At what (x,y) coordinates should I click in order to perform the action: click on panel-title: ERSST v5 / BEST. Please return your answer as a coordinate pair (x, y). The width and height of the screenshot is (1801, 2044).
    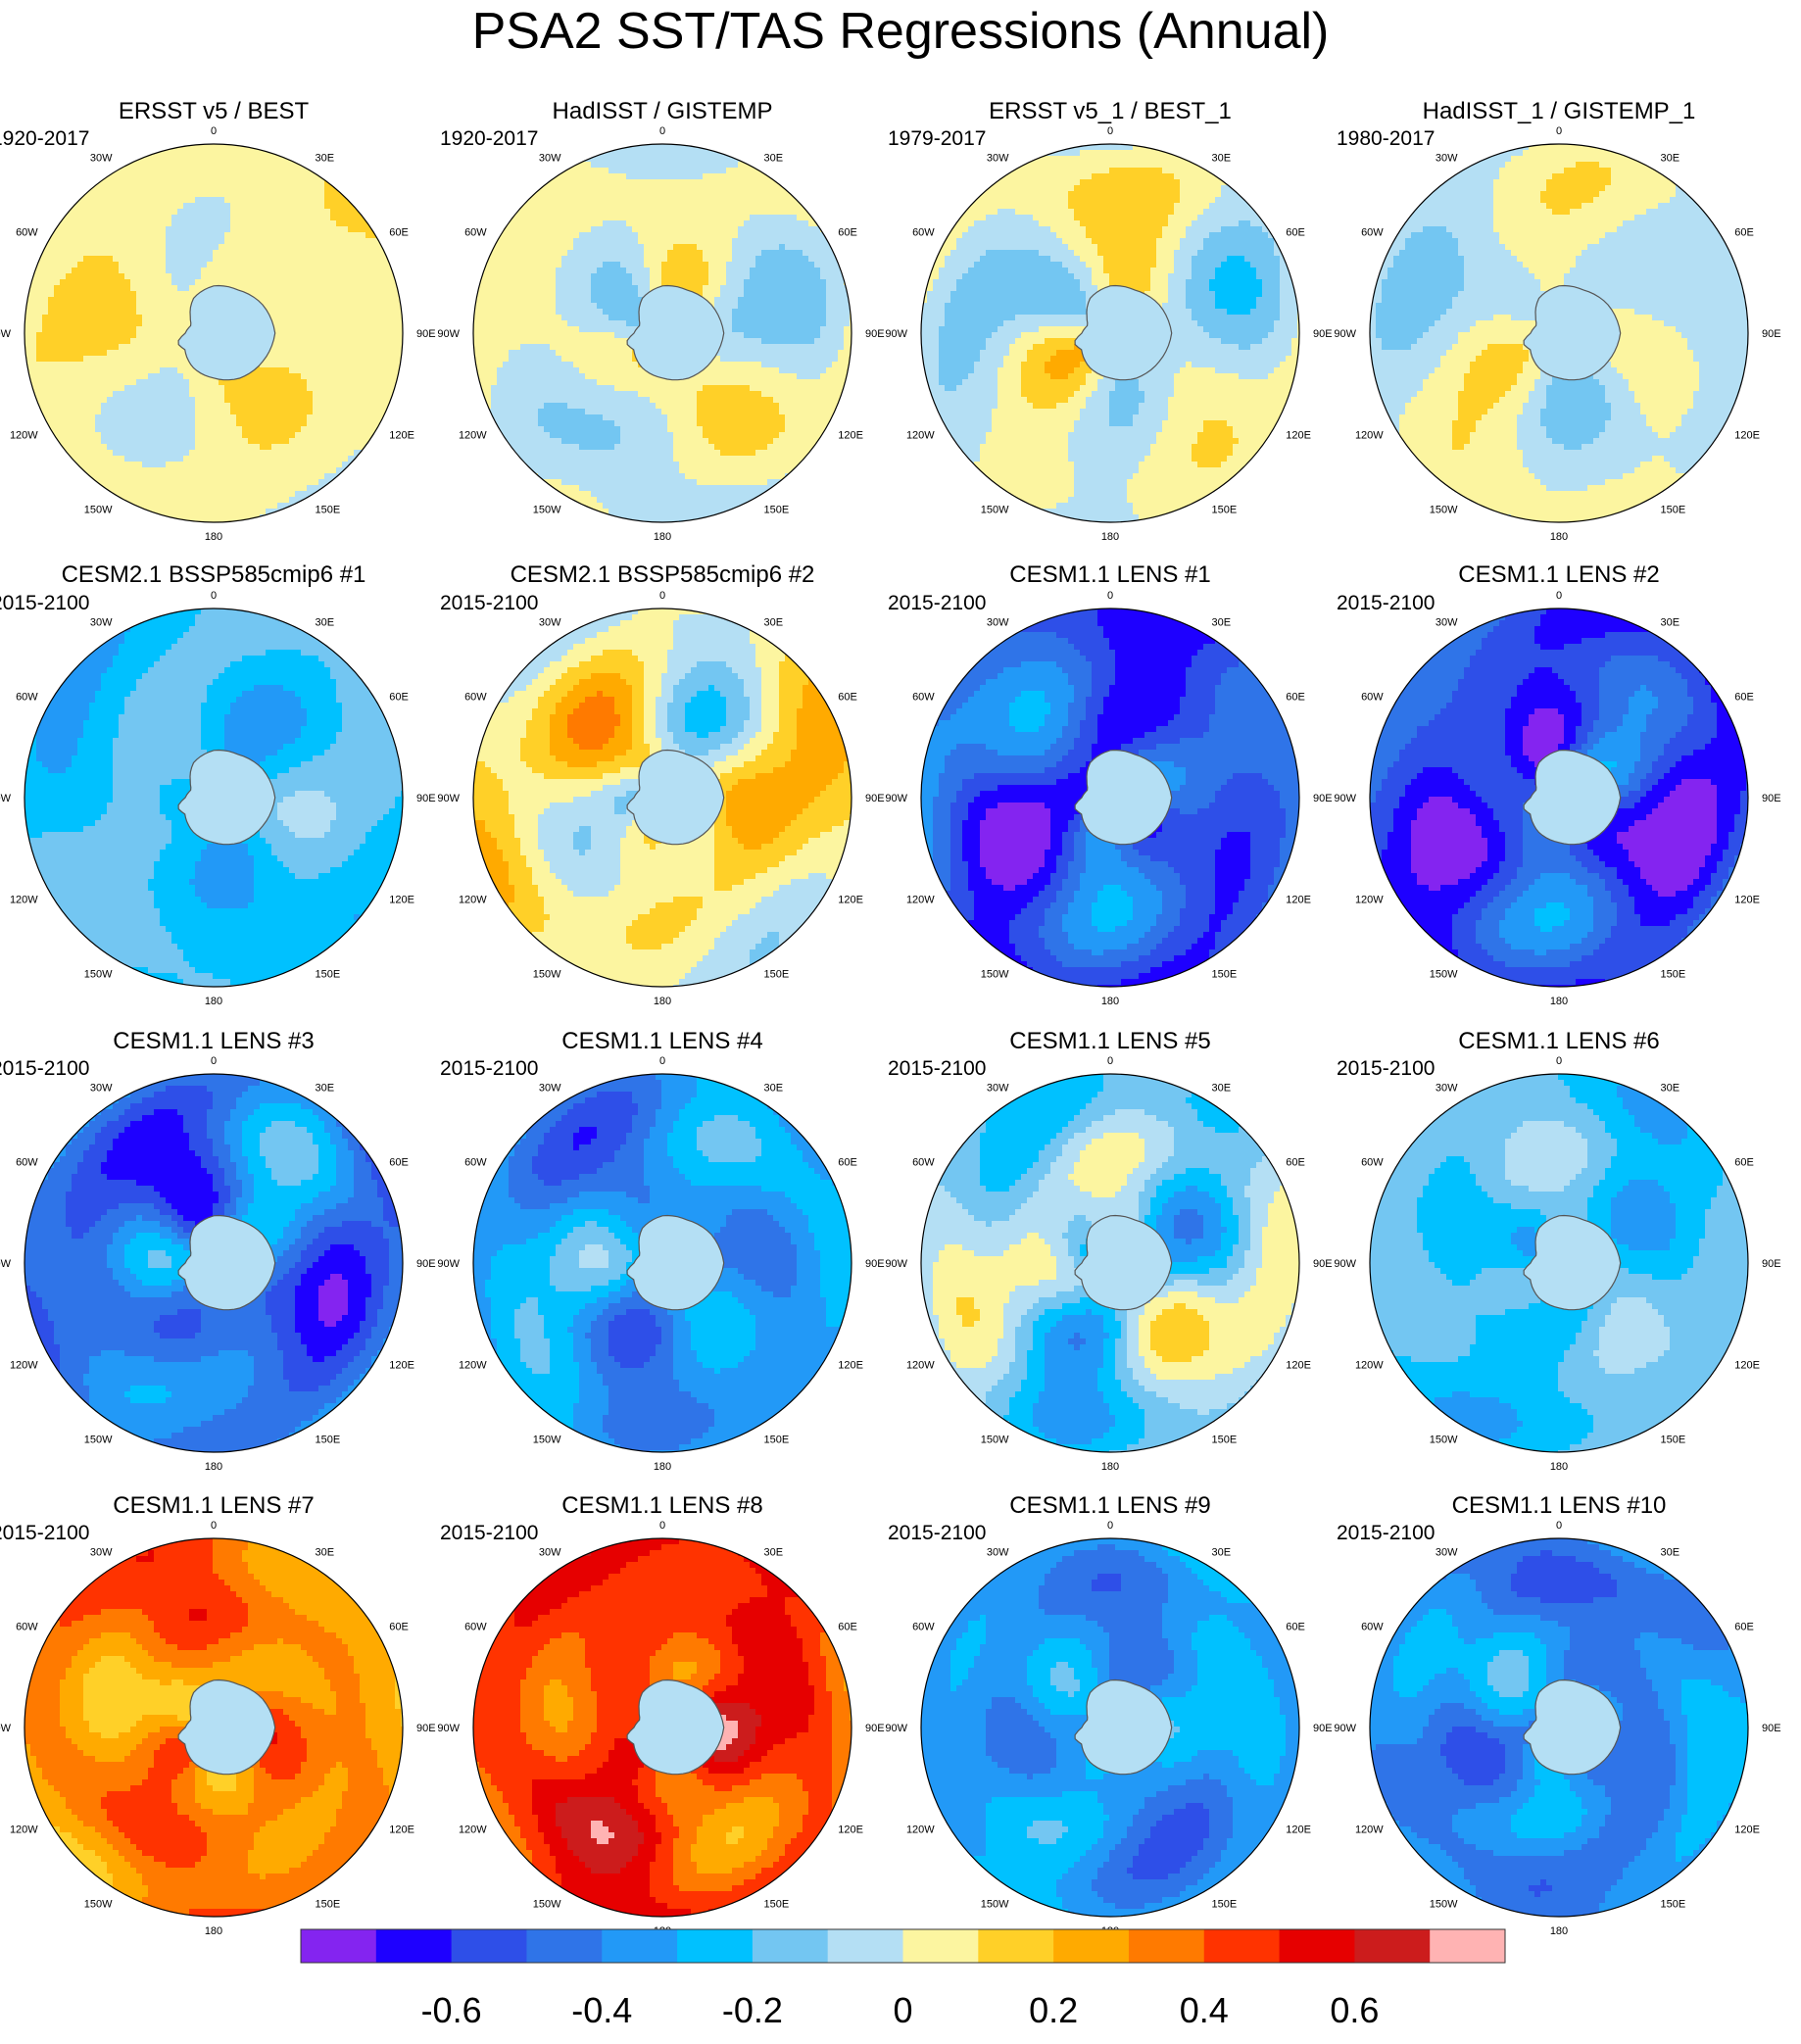
    Looking at the image, I should click on (214, 111).